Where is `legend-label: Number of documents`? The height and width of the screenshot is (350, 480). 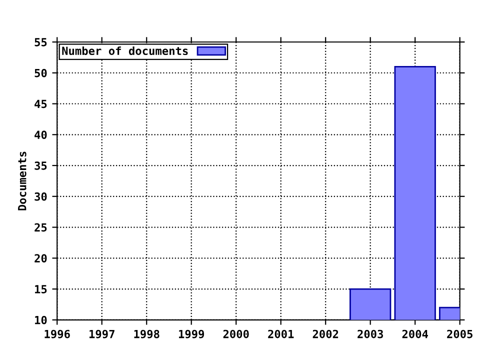 legend-label: Number of documents is located at coordinates (125, 51).